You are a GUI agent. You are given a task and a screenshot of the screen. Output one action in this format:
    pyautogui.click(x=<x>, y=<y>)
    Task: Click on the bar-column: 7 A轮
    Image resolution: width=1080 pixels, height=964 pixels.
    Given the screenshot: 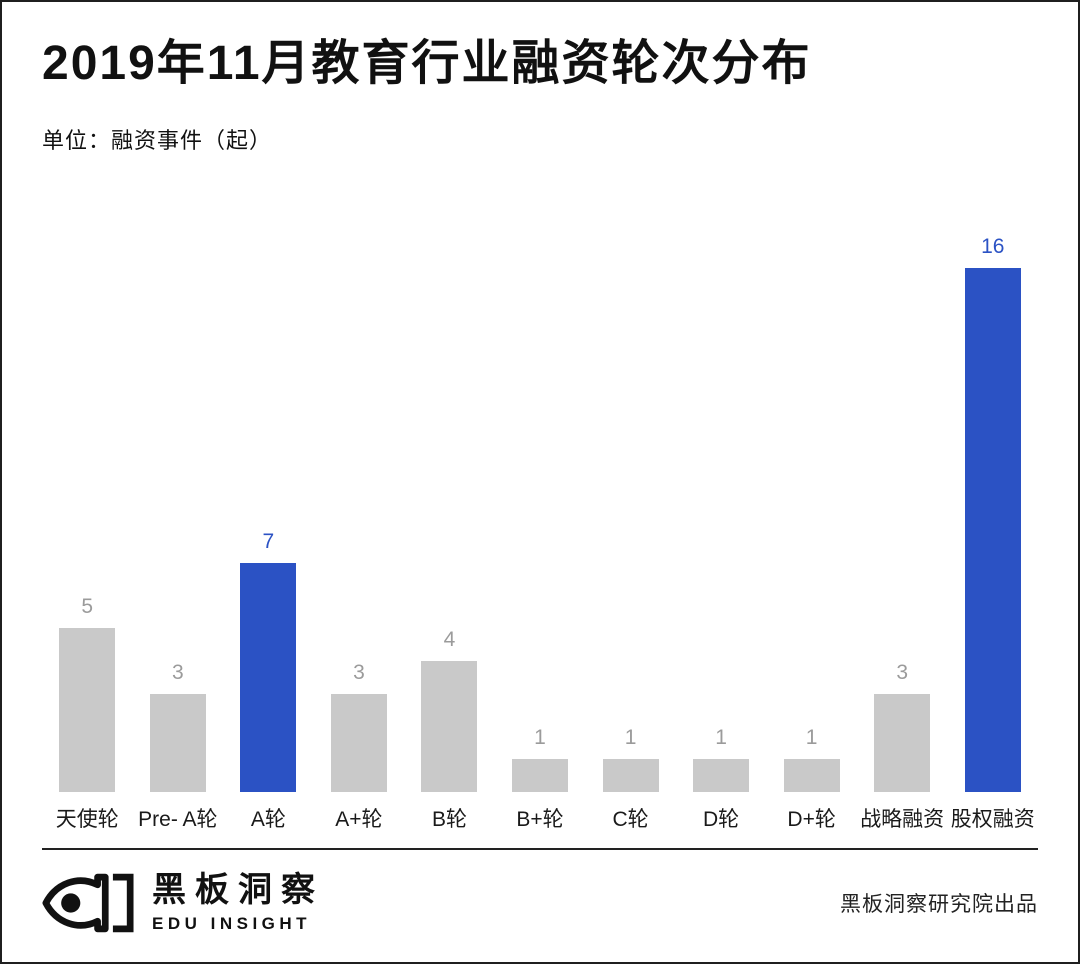 What is the action you would take?
    pyautogui.click(x=268, y=681)
    